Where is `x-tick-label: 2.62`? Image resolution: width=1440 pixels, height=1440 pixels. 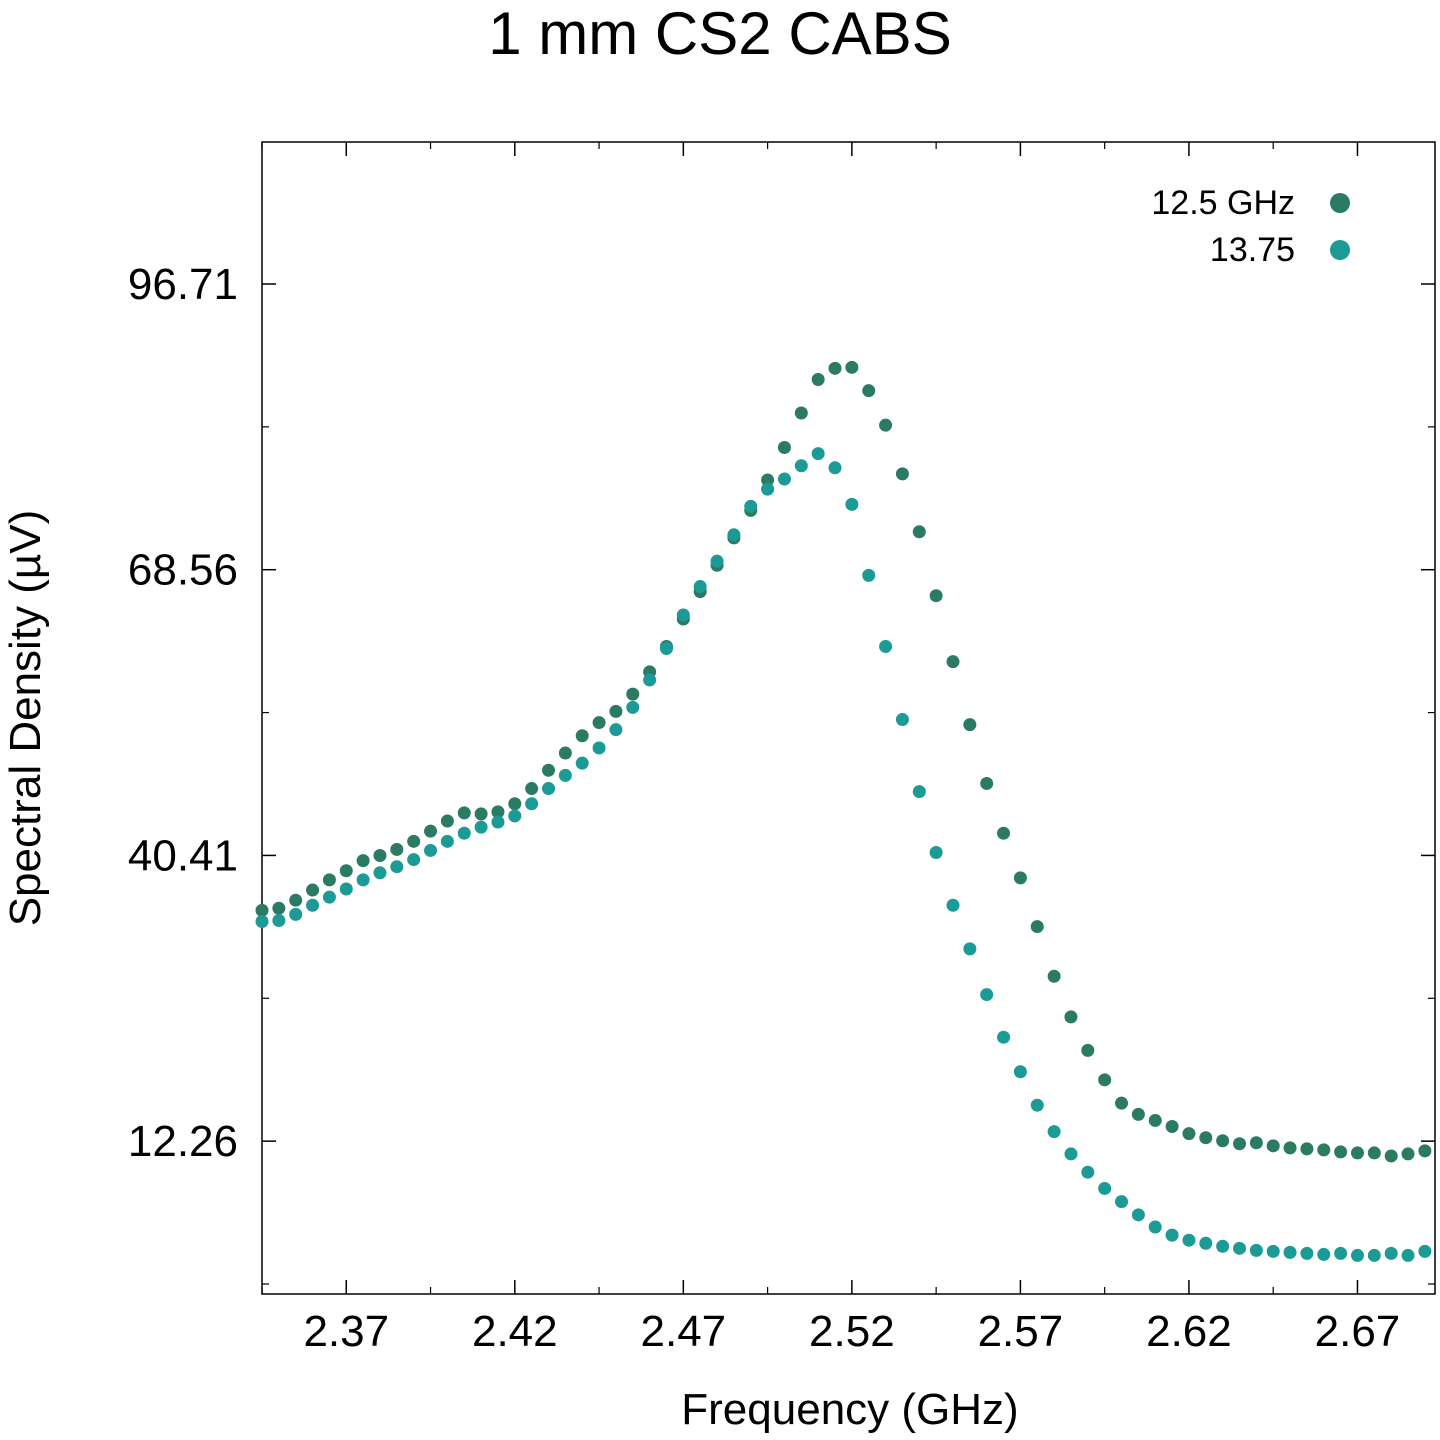
x-tick-label: 2.62 is located at coordinates (1189, 1331).